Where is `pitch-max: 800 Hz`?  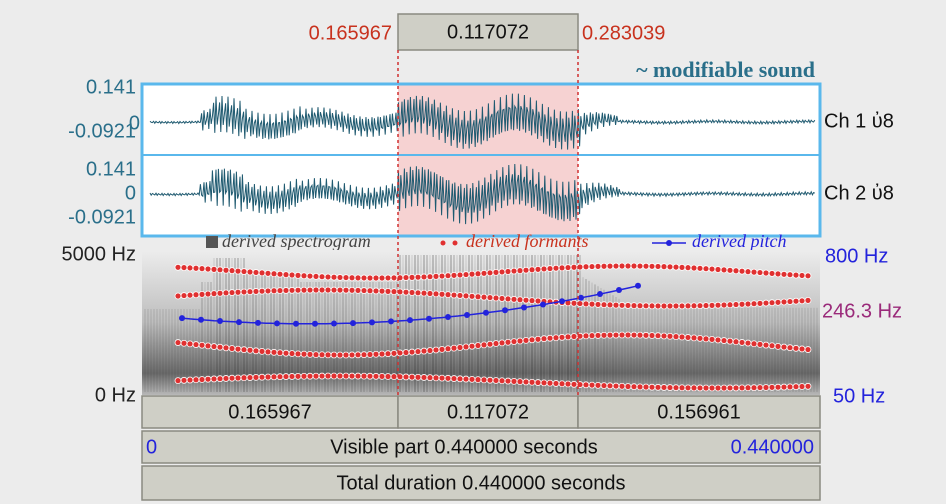
pitch-max: 800 Hz is located at coordinates (856, 256).